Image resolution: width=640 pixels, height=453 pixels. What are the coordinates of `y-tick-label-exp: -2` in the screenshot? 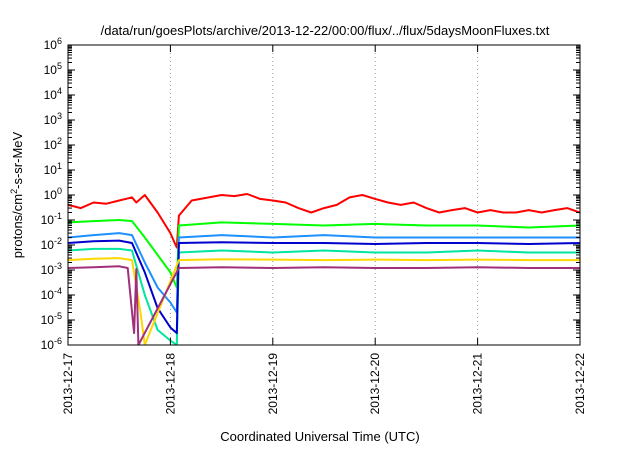 It's located at (58, 241).